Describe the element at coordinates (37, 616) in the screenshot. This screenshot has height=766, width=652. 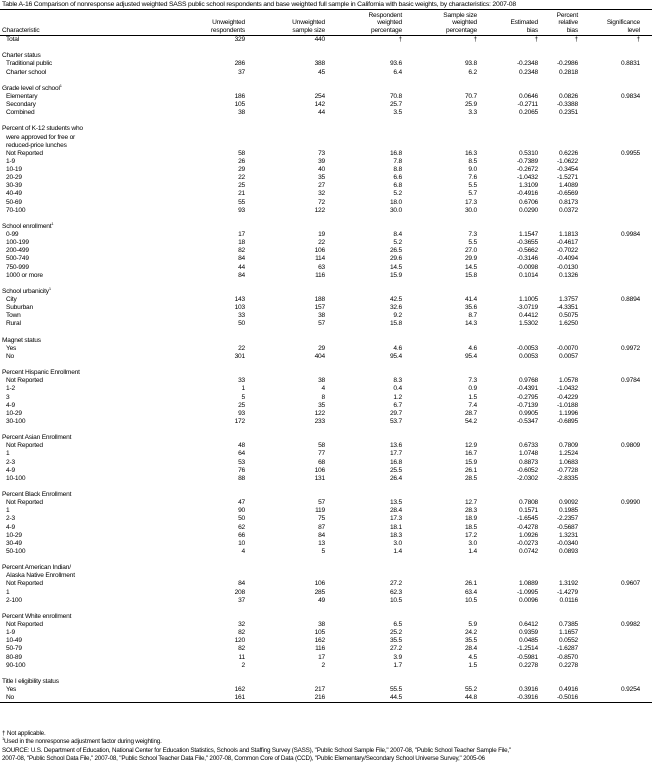
I see `section-label-text: Percent White enrollment` at that location.